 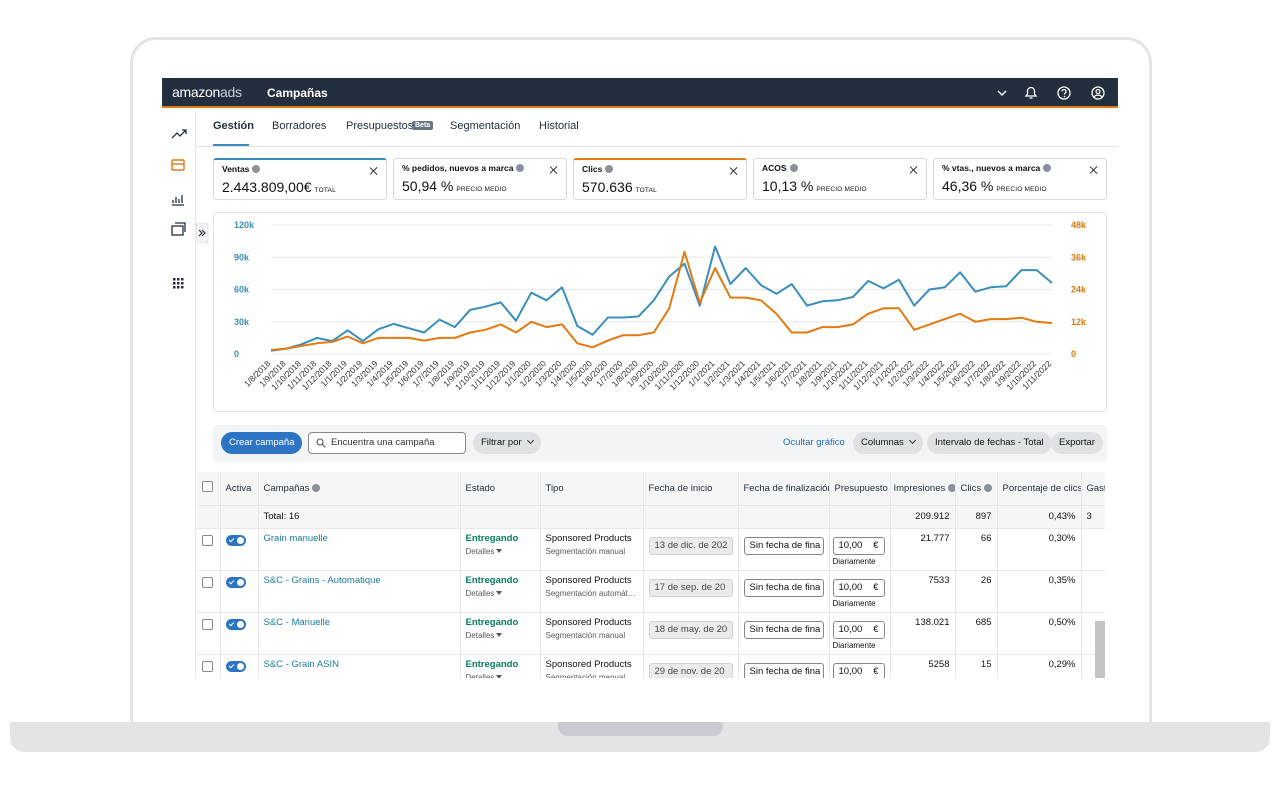 What do you see at coordinates (660, 169) in the screenshot?
I see `metric-name: Clics` at bounding box center [660, 169].